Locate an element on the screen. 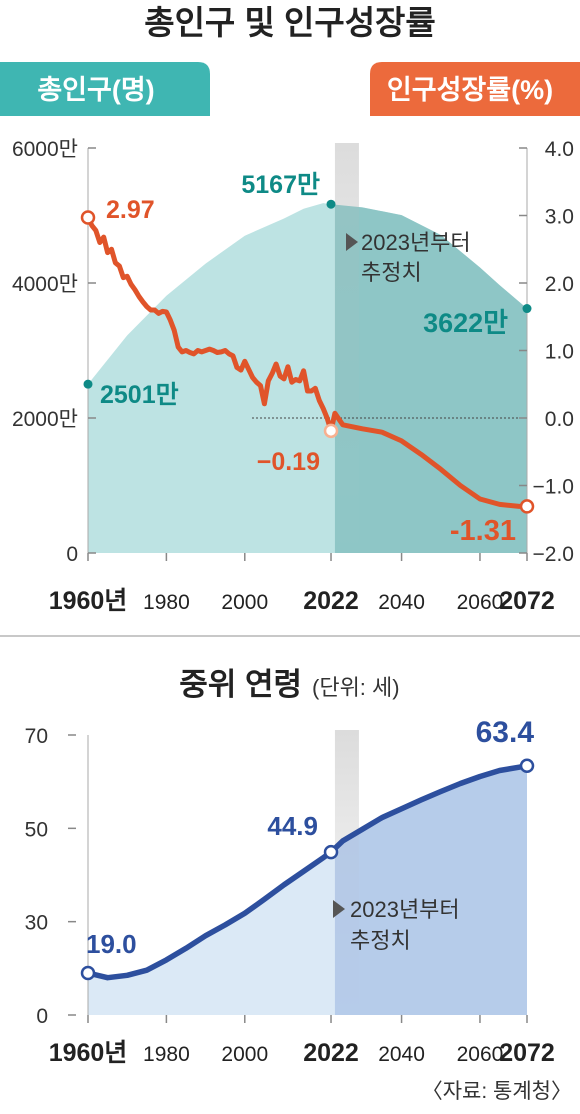 The height and width of the screenshot is (1114, 580). left-axis-label: 총인구(명) is located at coordinates (95, 90).